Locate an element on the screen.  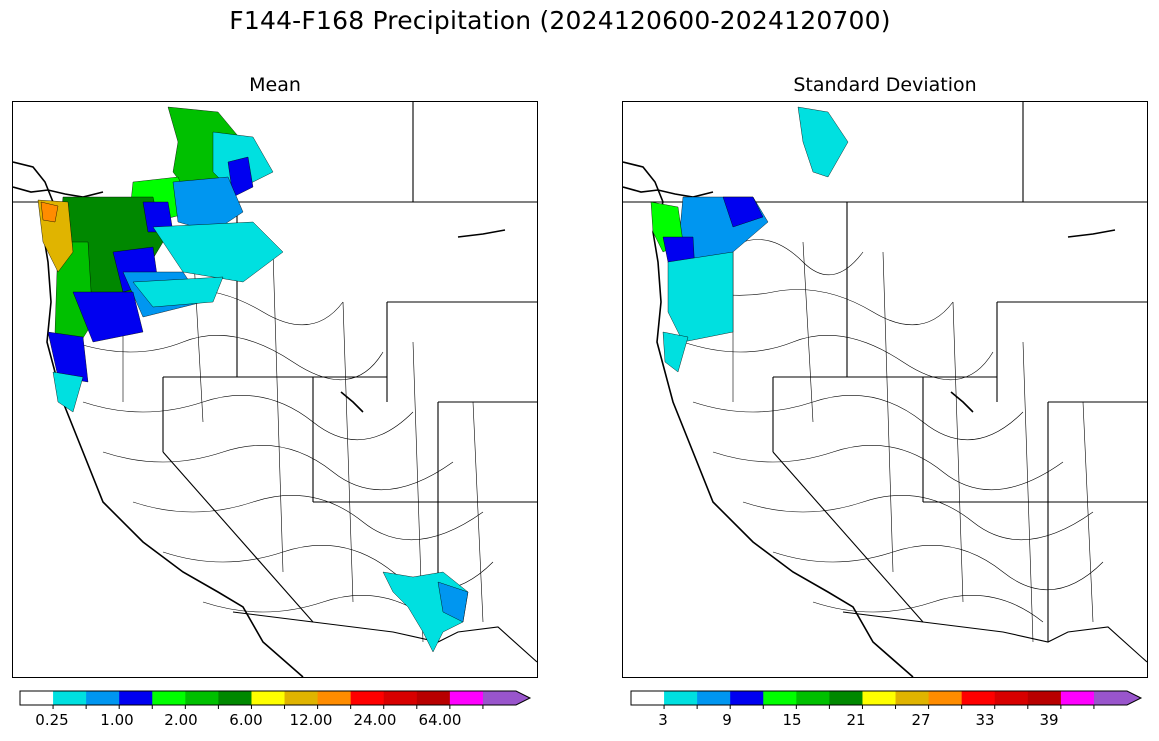
mean-colorbar-svg is located at coordinates (275, 699).